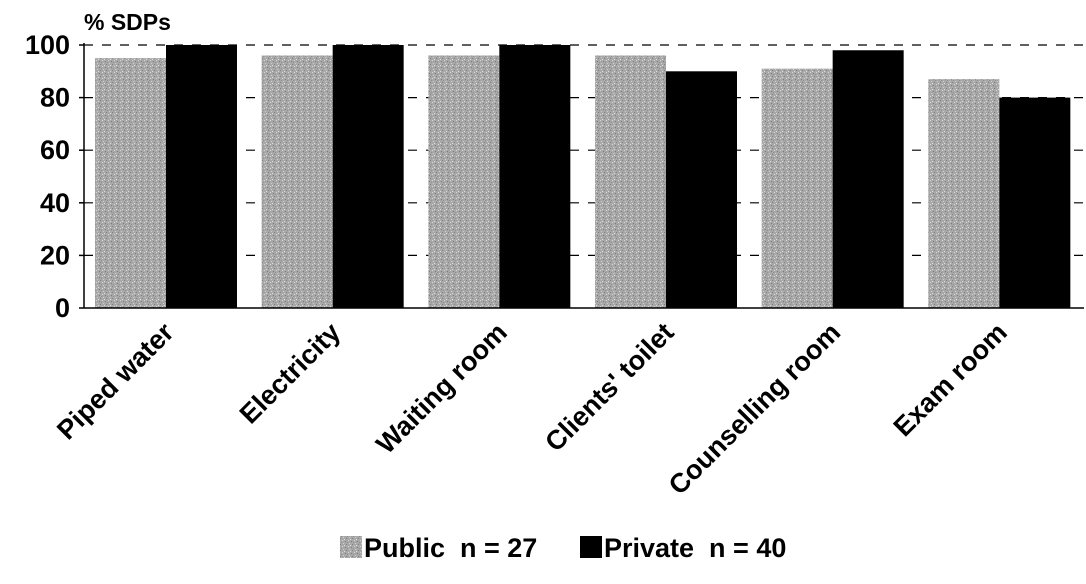 The image size is (1086, 584). I want to click on y-tick-label: 60, so click(55, 150).